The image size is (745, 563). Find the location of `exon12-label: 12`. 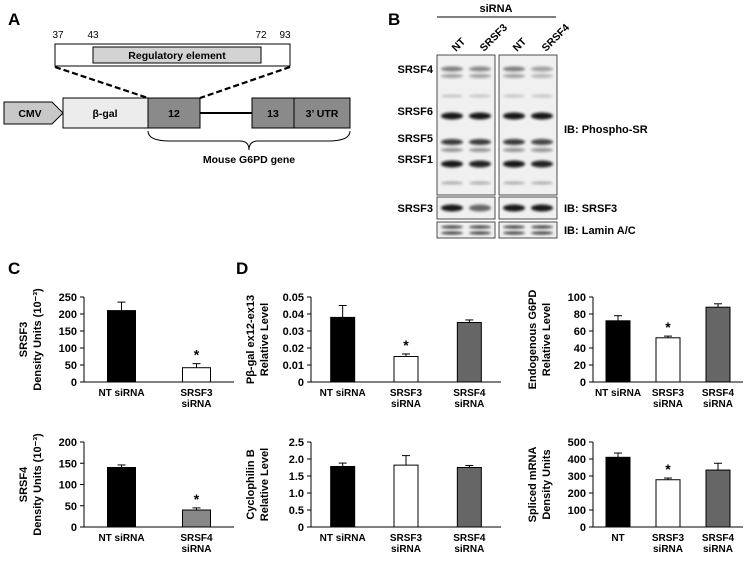

exon12-label: 12 is located at coordinates (174, 114).